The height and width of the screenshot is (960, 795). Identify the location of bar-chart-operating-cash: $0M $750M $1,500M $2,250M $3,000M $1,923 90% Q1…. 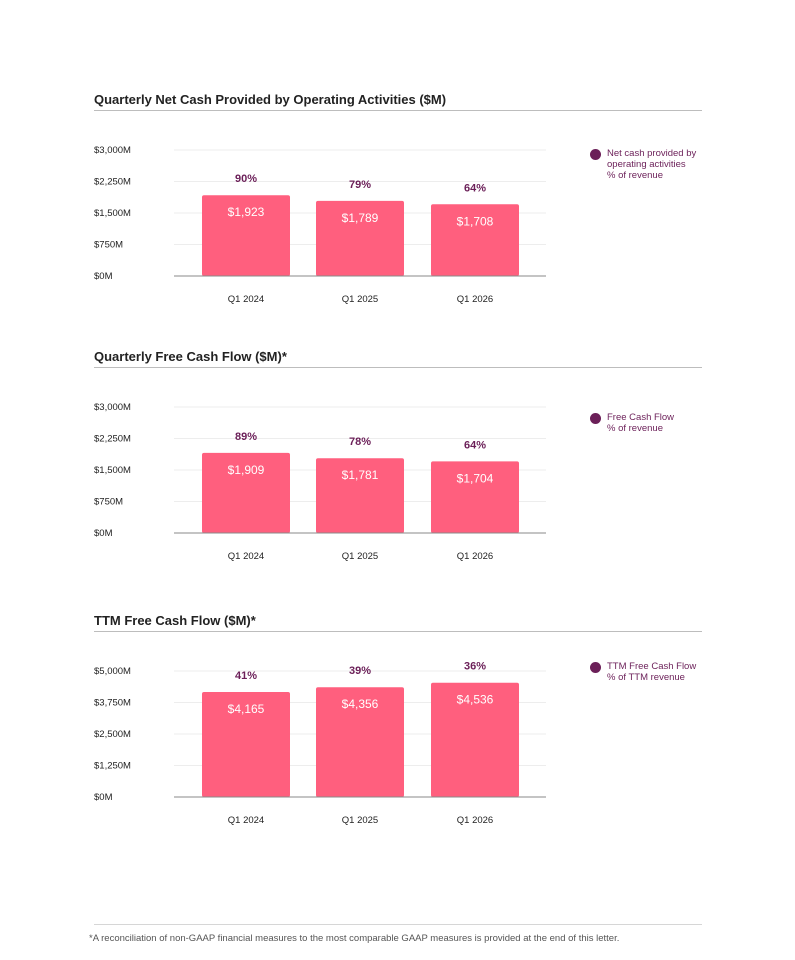
(320, 225).